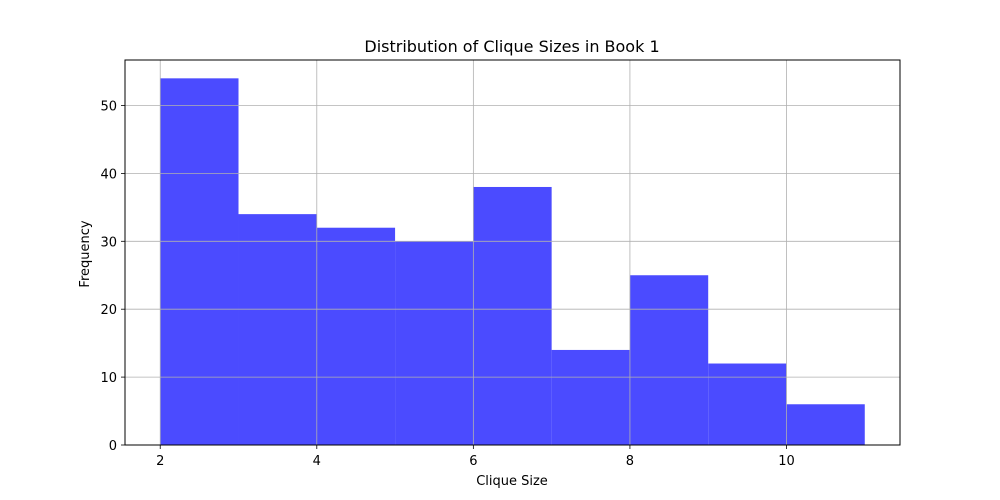 The image size is (1000, 500). I want to click on y-tick-label: 50, so click(108, 106).